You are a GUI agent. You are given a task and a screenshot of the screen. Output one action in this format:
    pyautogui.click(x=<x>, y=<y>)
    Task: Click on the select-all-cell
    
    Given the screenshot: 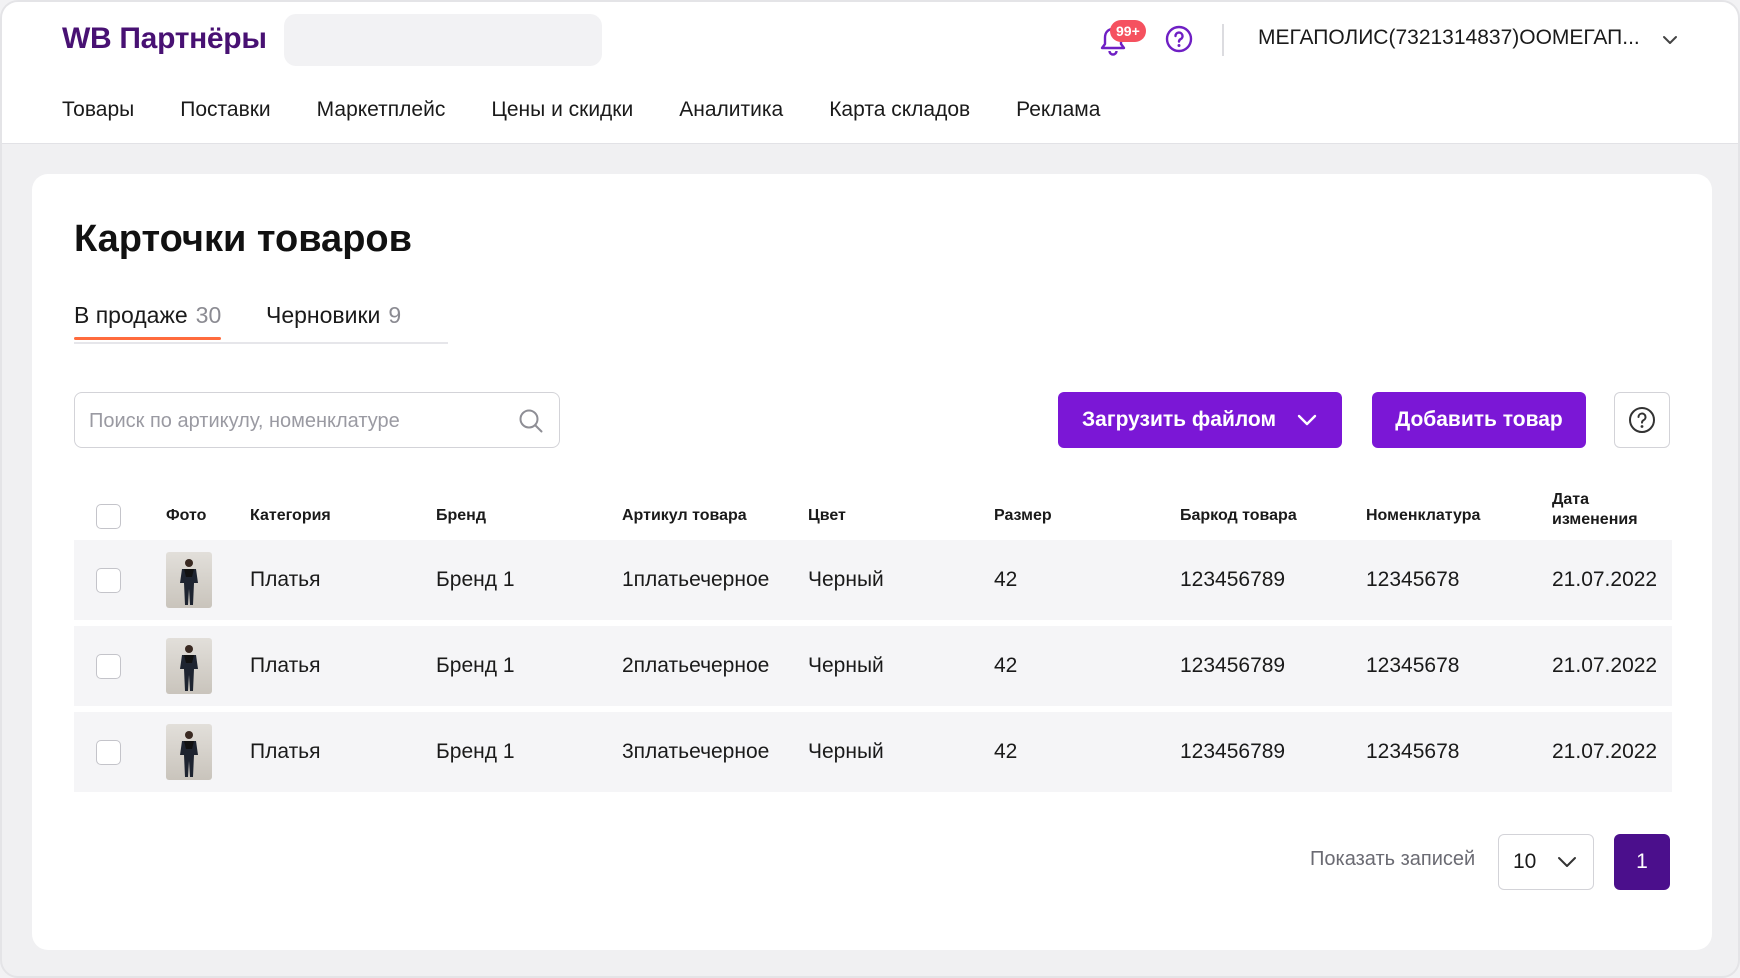 What is the action you would take?
    pyautogui.click(x=108, y=516)
    